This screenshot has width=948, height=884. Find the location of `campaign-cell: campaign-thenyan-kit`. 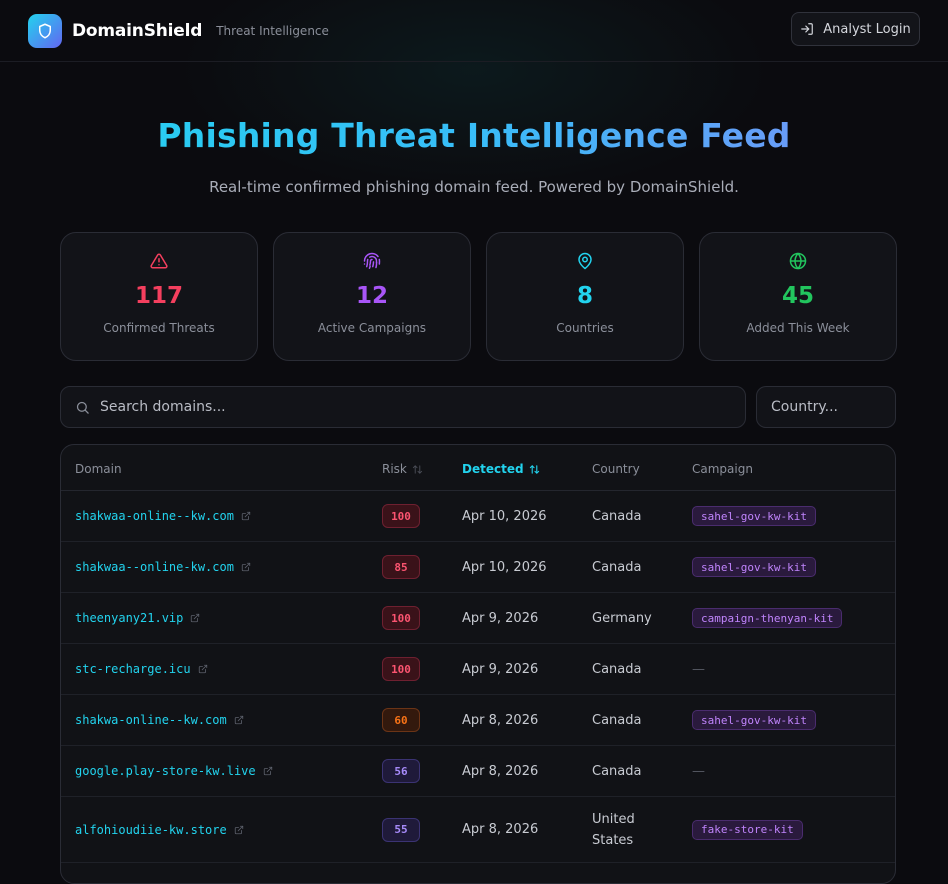

campaign-cell: campaign-thenyan-kit is located at coordinates (767, 618).